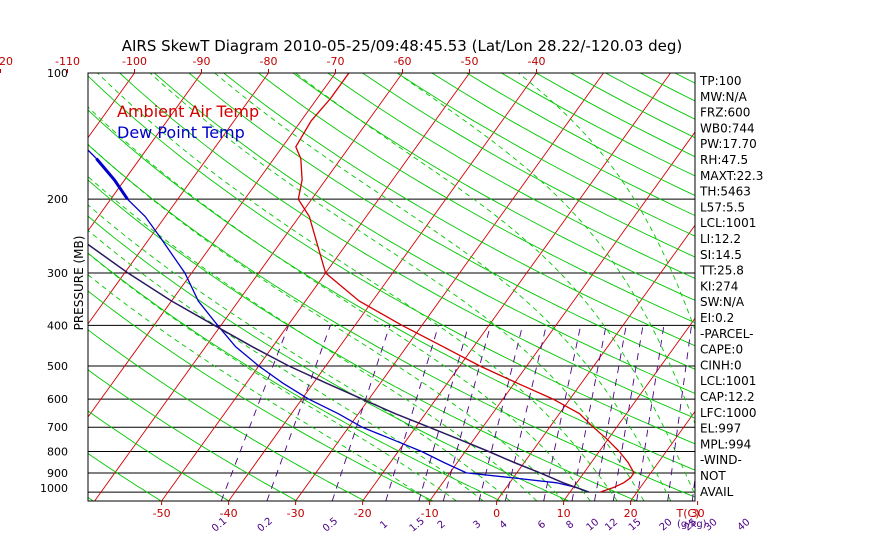 This screenshot has width=870, height=560. Describe the element at coordinates (728, 144) in the screenshot. I see `sounding-index-item: PW:17.70` at that location.